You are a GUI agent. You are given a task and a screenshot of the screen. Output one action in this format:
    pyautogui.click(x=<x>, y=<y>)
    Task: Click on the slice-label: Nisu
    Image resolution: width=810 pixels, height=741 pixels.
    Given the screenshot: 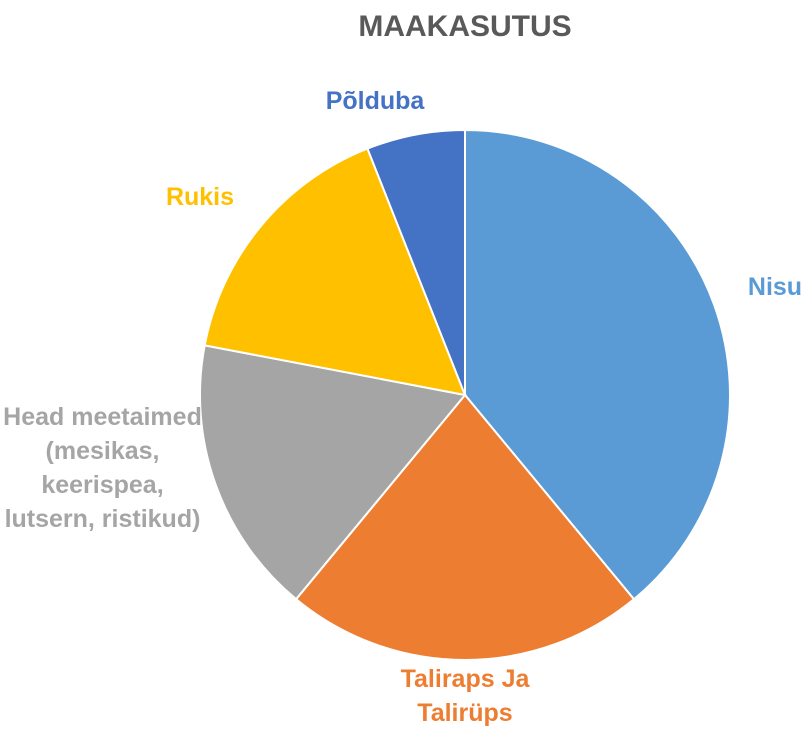 What is the action you would take?
    pyautogui.click(x=775, y=287)
    